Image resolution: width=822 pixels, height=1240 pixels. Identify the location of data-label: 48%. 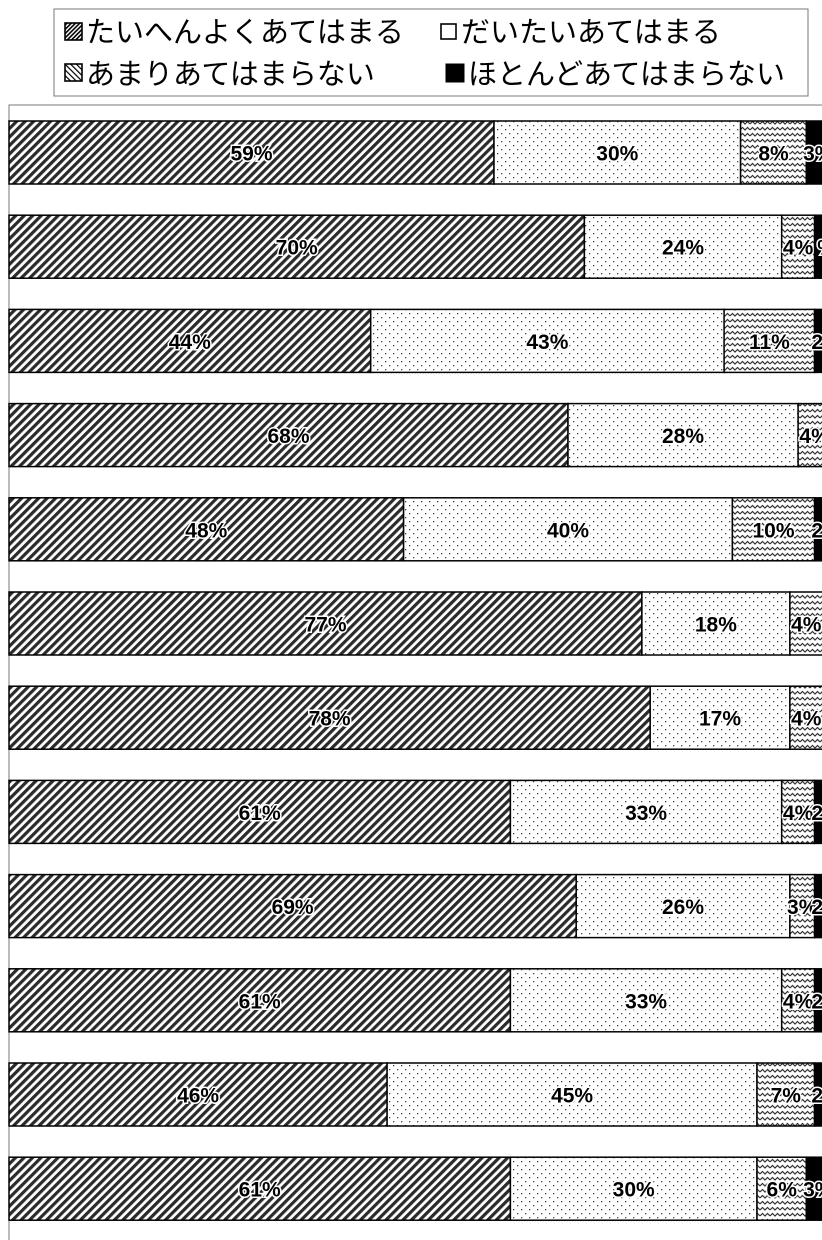
(206, 530).